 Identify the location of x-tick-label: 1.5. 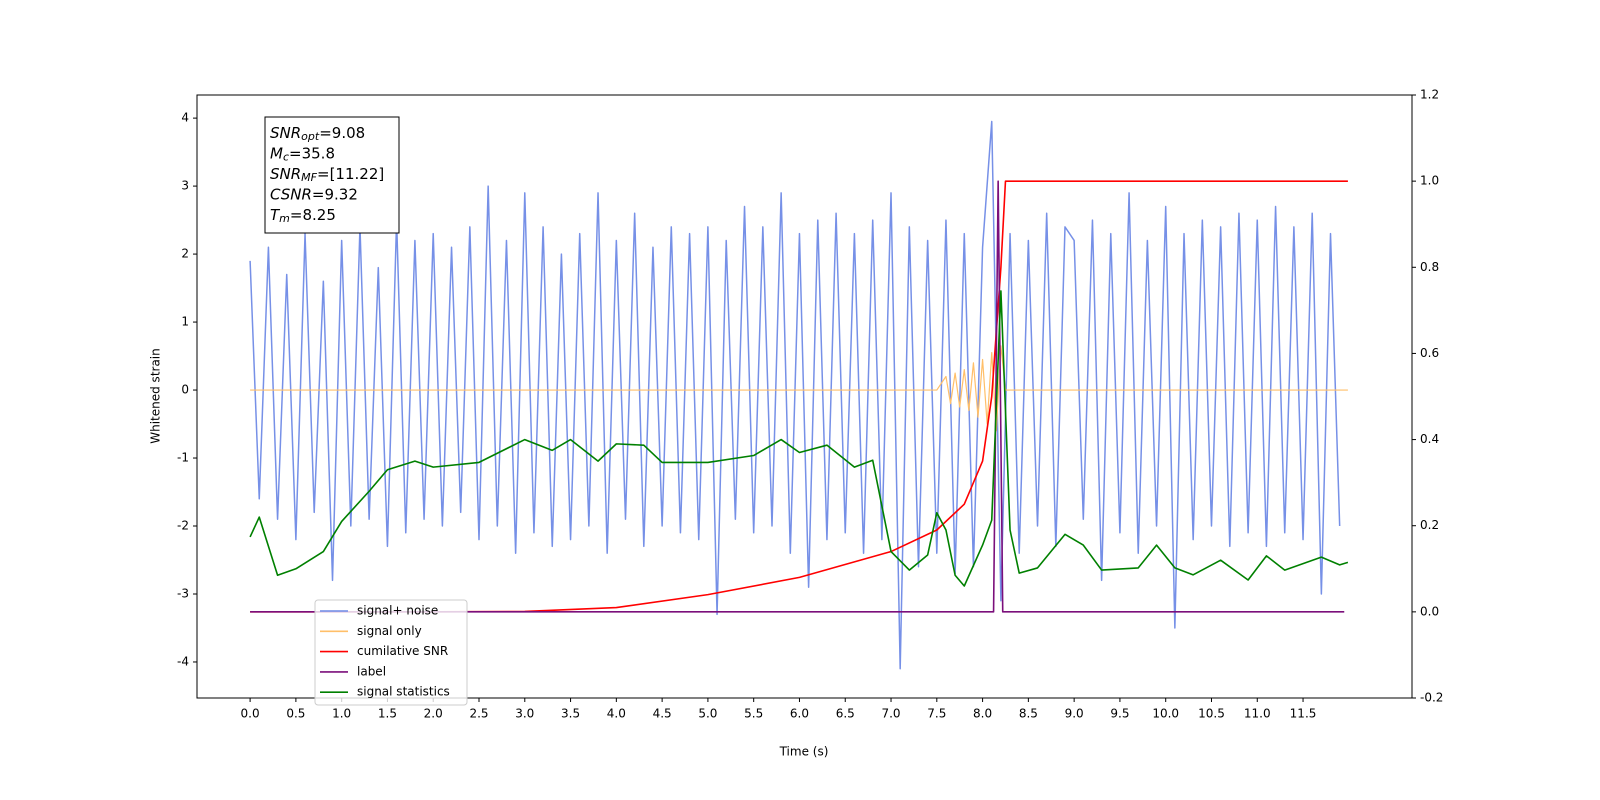
(387, 714).